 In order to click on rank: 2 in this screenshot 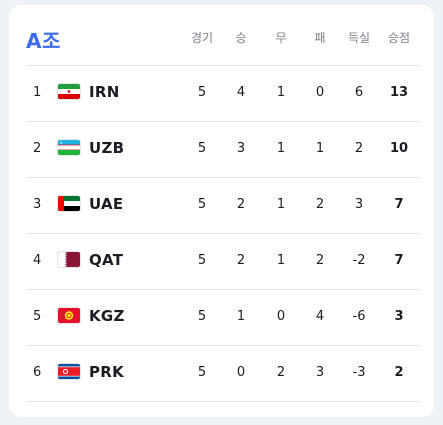, I will do `click(37, 148)`.